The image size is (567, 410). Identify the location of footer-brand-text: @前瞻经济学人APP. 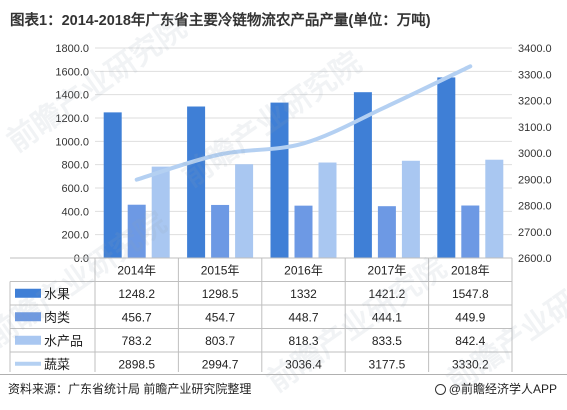
(502, 389).